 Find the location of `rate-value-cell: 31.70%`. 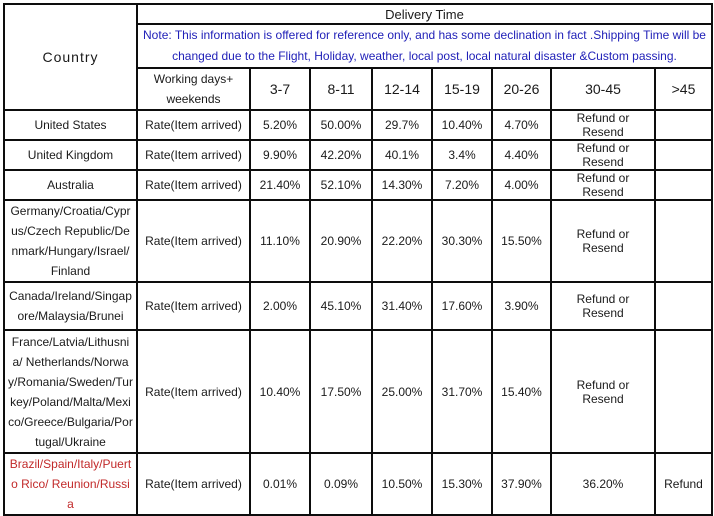

rate-value-cell: 31.70% is located at coordinates (462, 391).